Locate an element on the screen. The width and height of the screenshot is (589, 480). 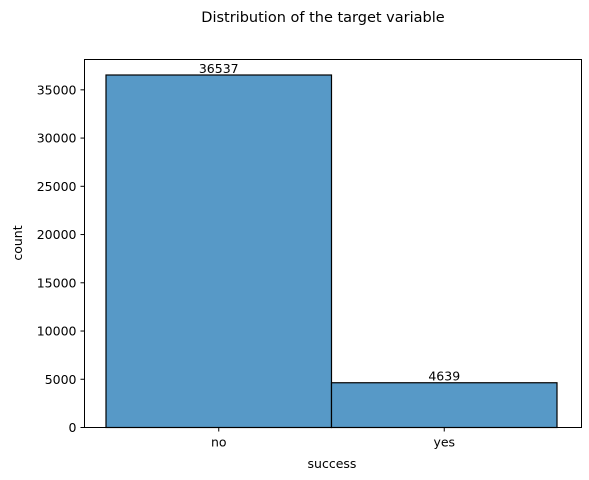
bar-value-label-yes: 4639 is located at coordinates (444, 376).